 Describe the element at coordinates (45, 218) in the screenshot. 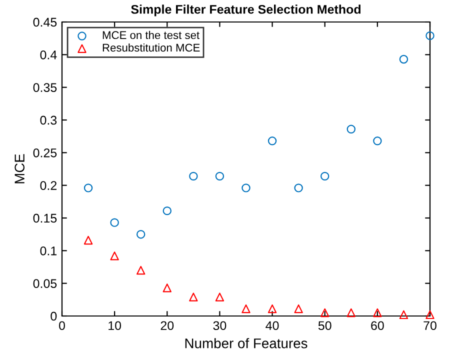

I see `y-tick-label: 0.15` at that location.